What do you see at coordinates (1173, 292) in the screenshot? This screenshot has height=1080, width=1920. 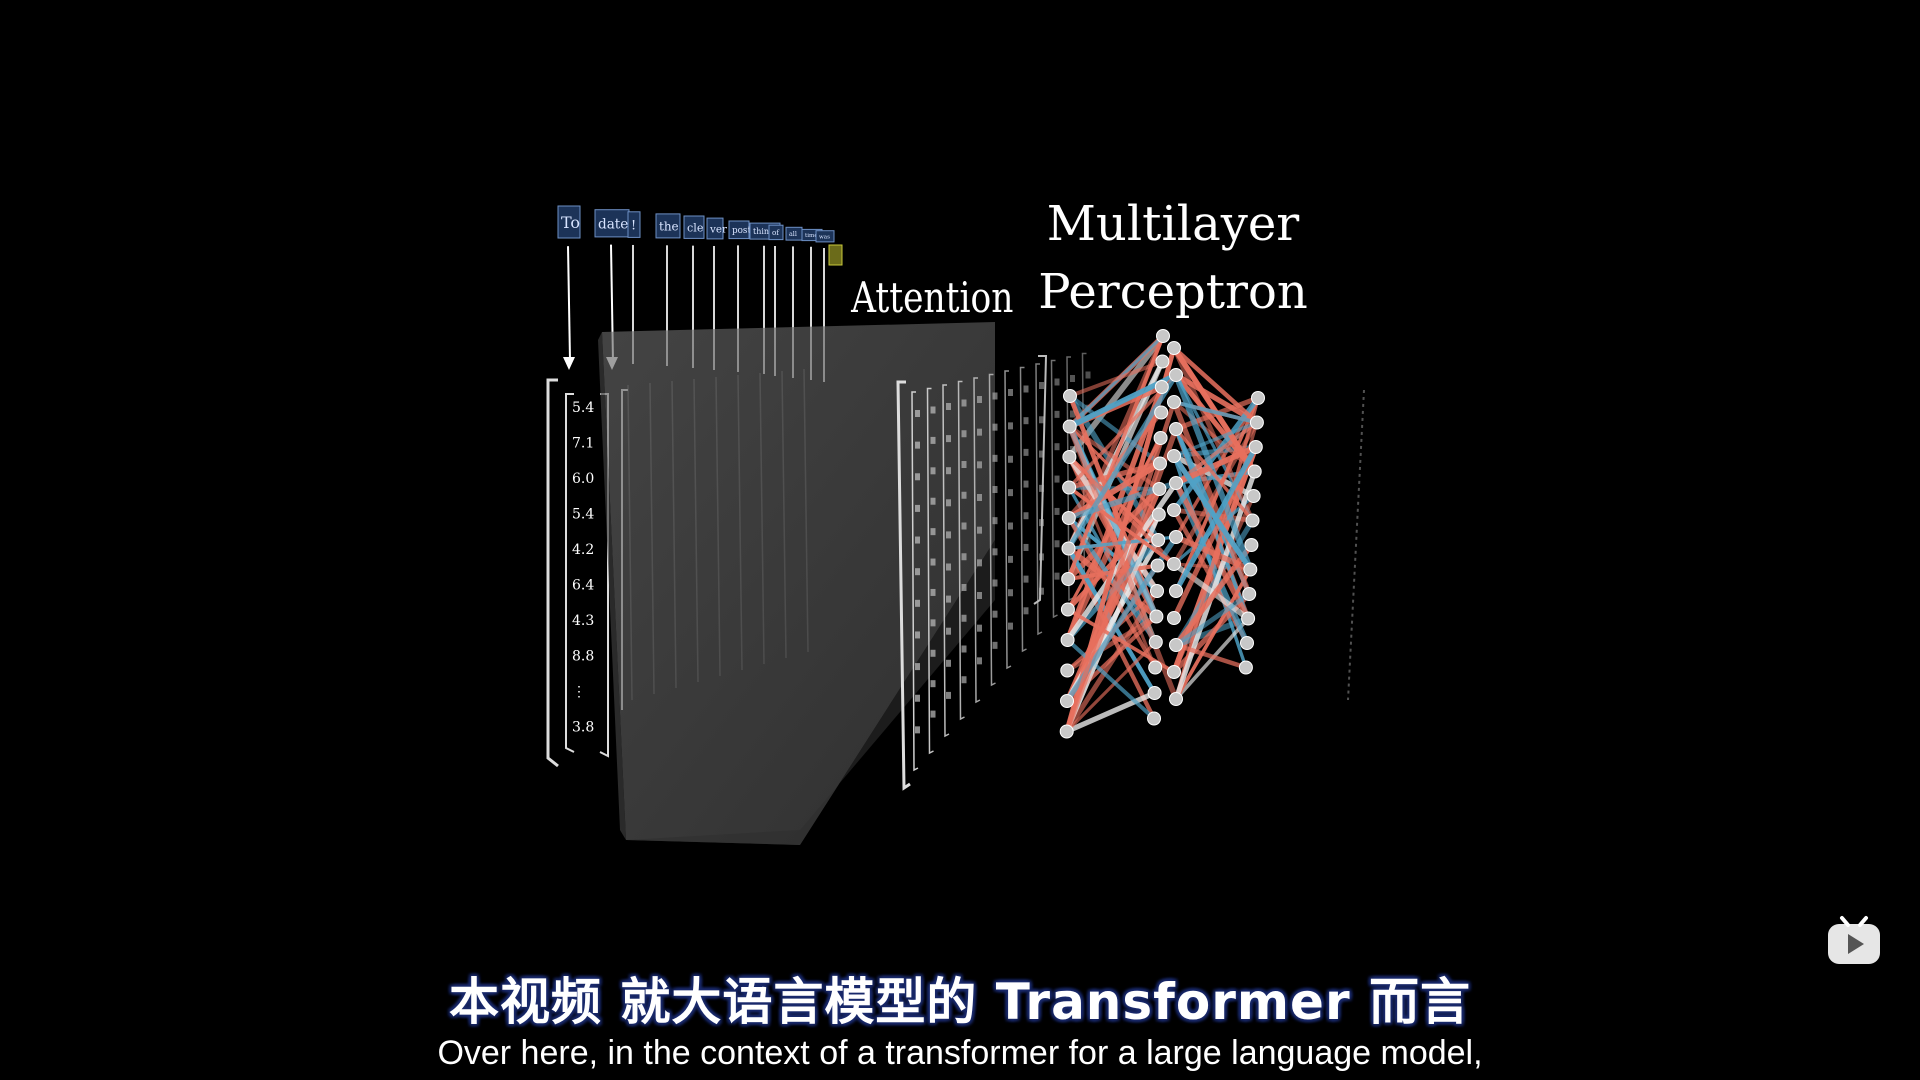 I see `mlp-label-line2: Perceptron` at bounding box center [1173, 292].